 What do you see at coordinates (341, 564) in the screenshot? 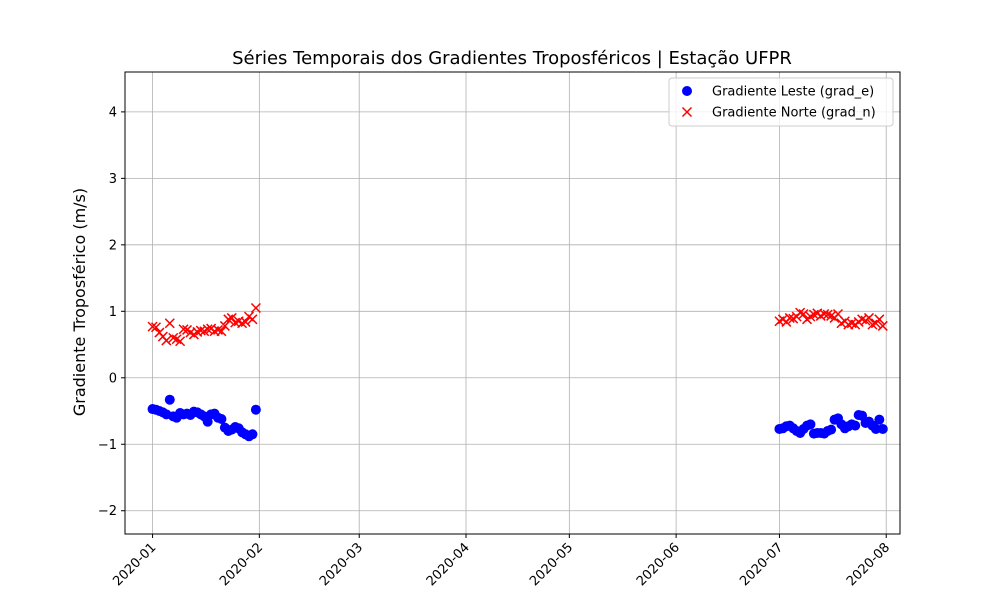
I see `x-tick-label: 2020-03` at bounding box center [341, 564].